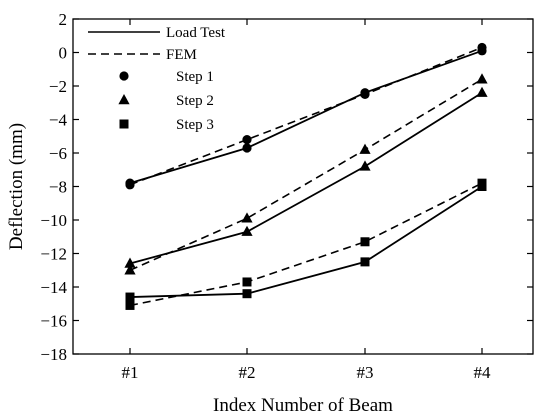  What do you see at coordinates (124, 76) in the screenshot?
I see `legend-circle-marker` at bounding box center [124, 76].